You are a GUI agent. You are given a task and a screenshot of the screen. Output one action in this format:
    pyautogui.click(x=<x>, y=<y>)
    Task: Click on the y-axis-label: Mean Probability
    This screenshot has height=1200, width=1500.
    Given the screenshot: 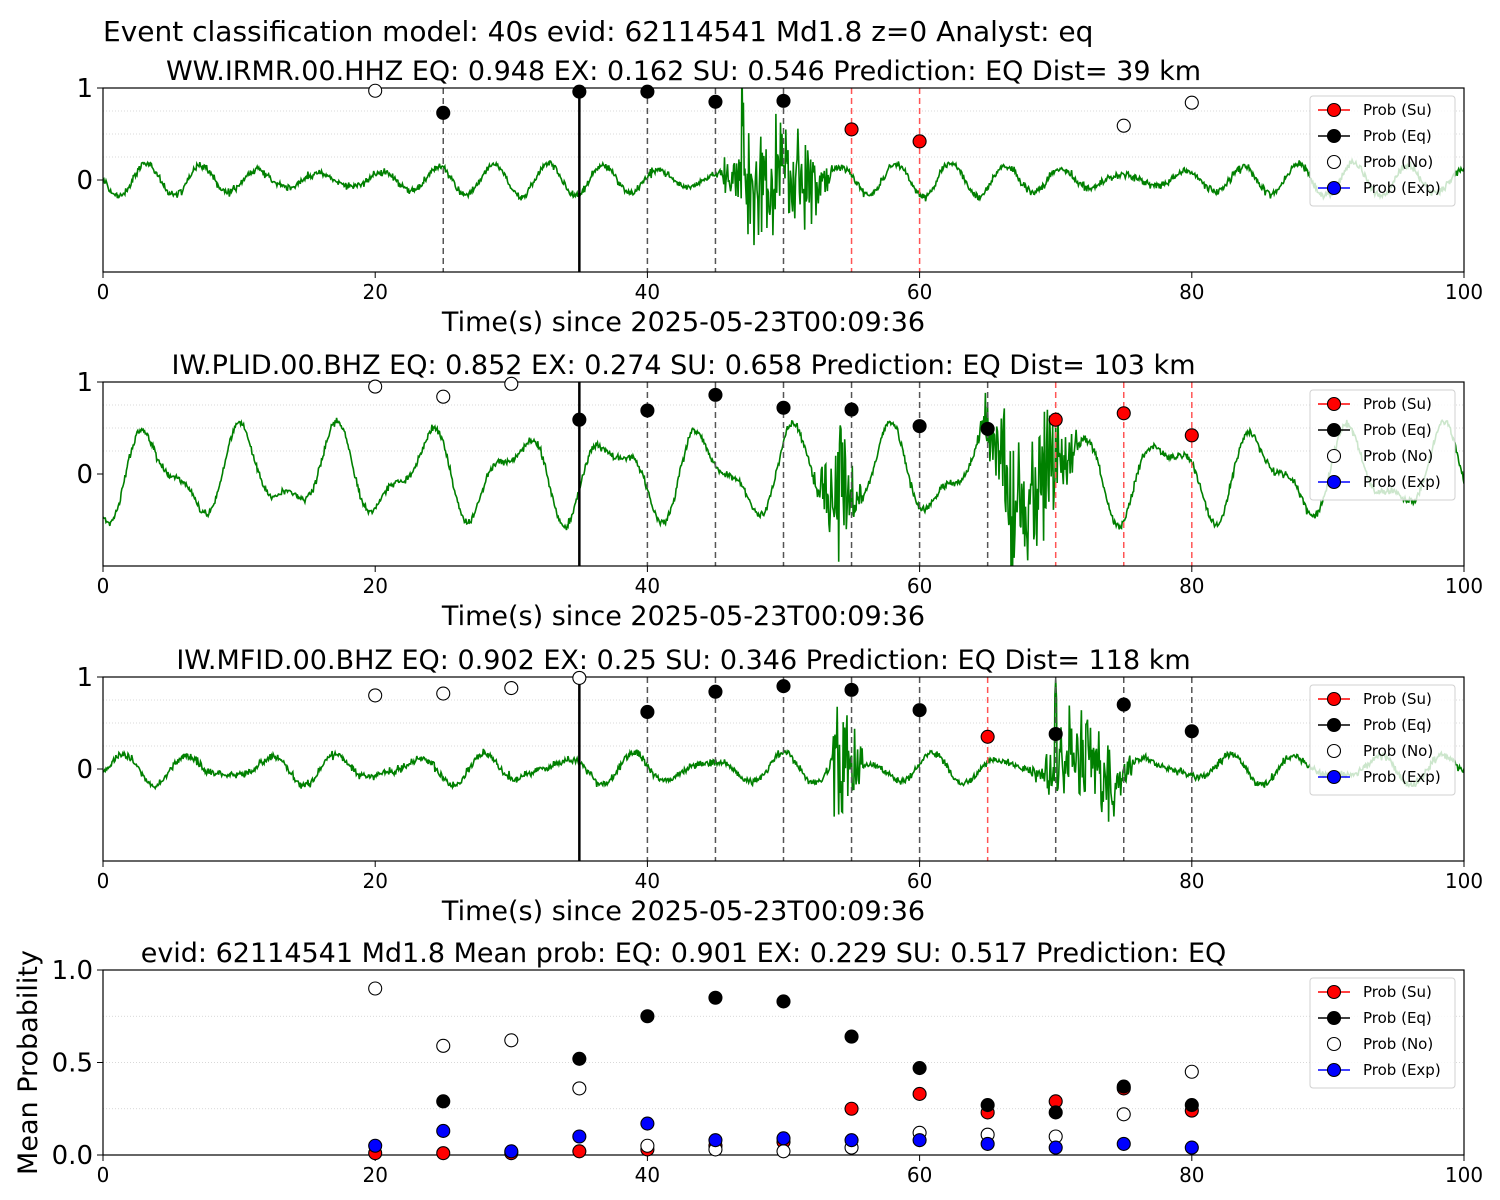 What is the action you would take?
    pyautogui.click(x=28, y=1062)
    